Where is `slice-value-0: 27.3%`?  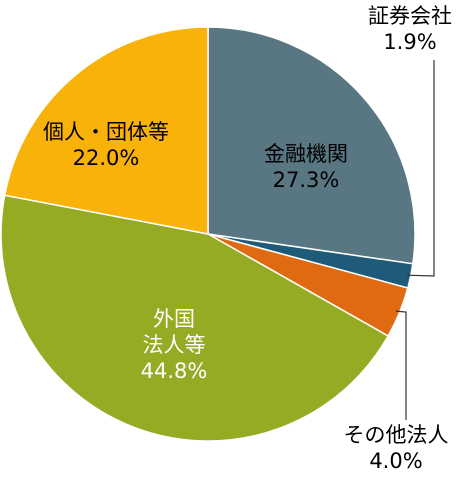
slice-value-0: 27.3% is located at coordinates (306, 180).